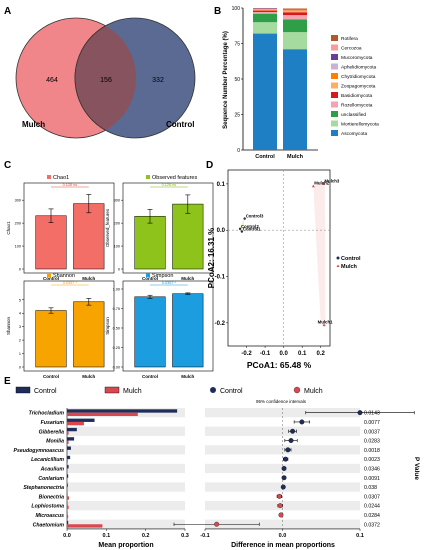 The width and height of the screenshot is (426, 550). What do you see at coordinates (283, 545) in the screenshot?
I see `e-right-x-axis-label: Difference in mean proportions` at bounding box center [283, 545].